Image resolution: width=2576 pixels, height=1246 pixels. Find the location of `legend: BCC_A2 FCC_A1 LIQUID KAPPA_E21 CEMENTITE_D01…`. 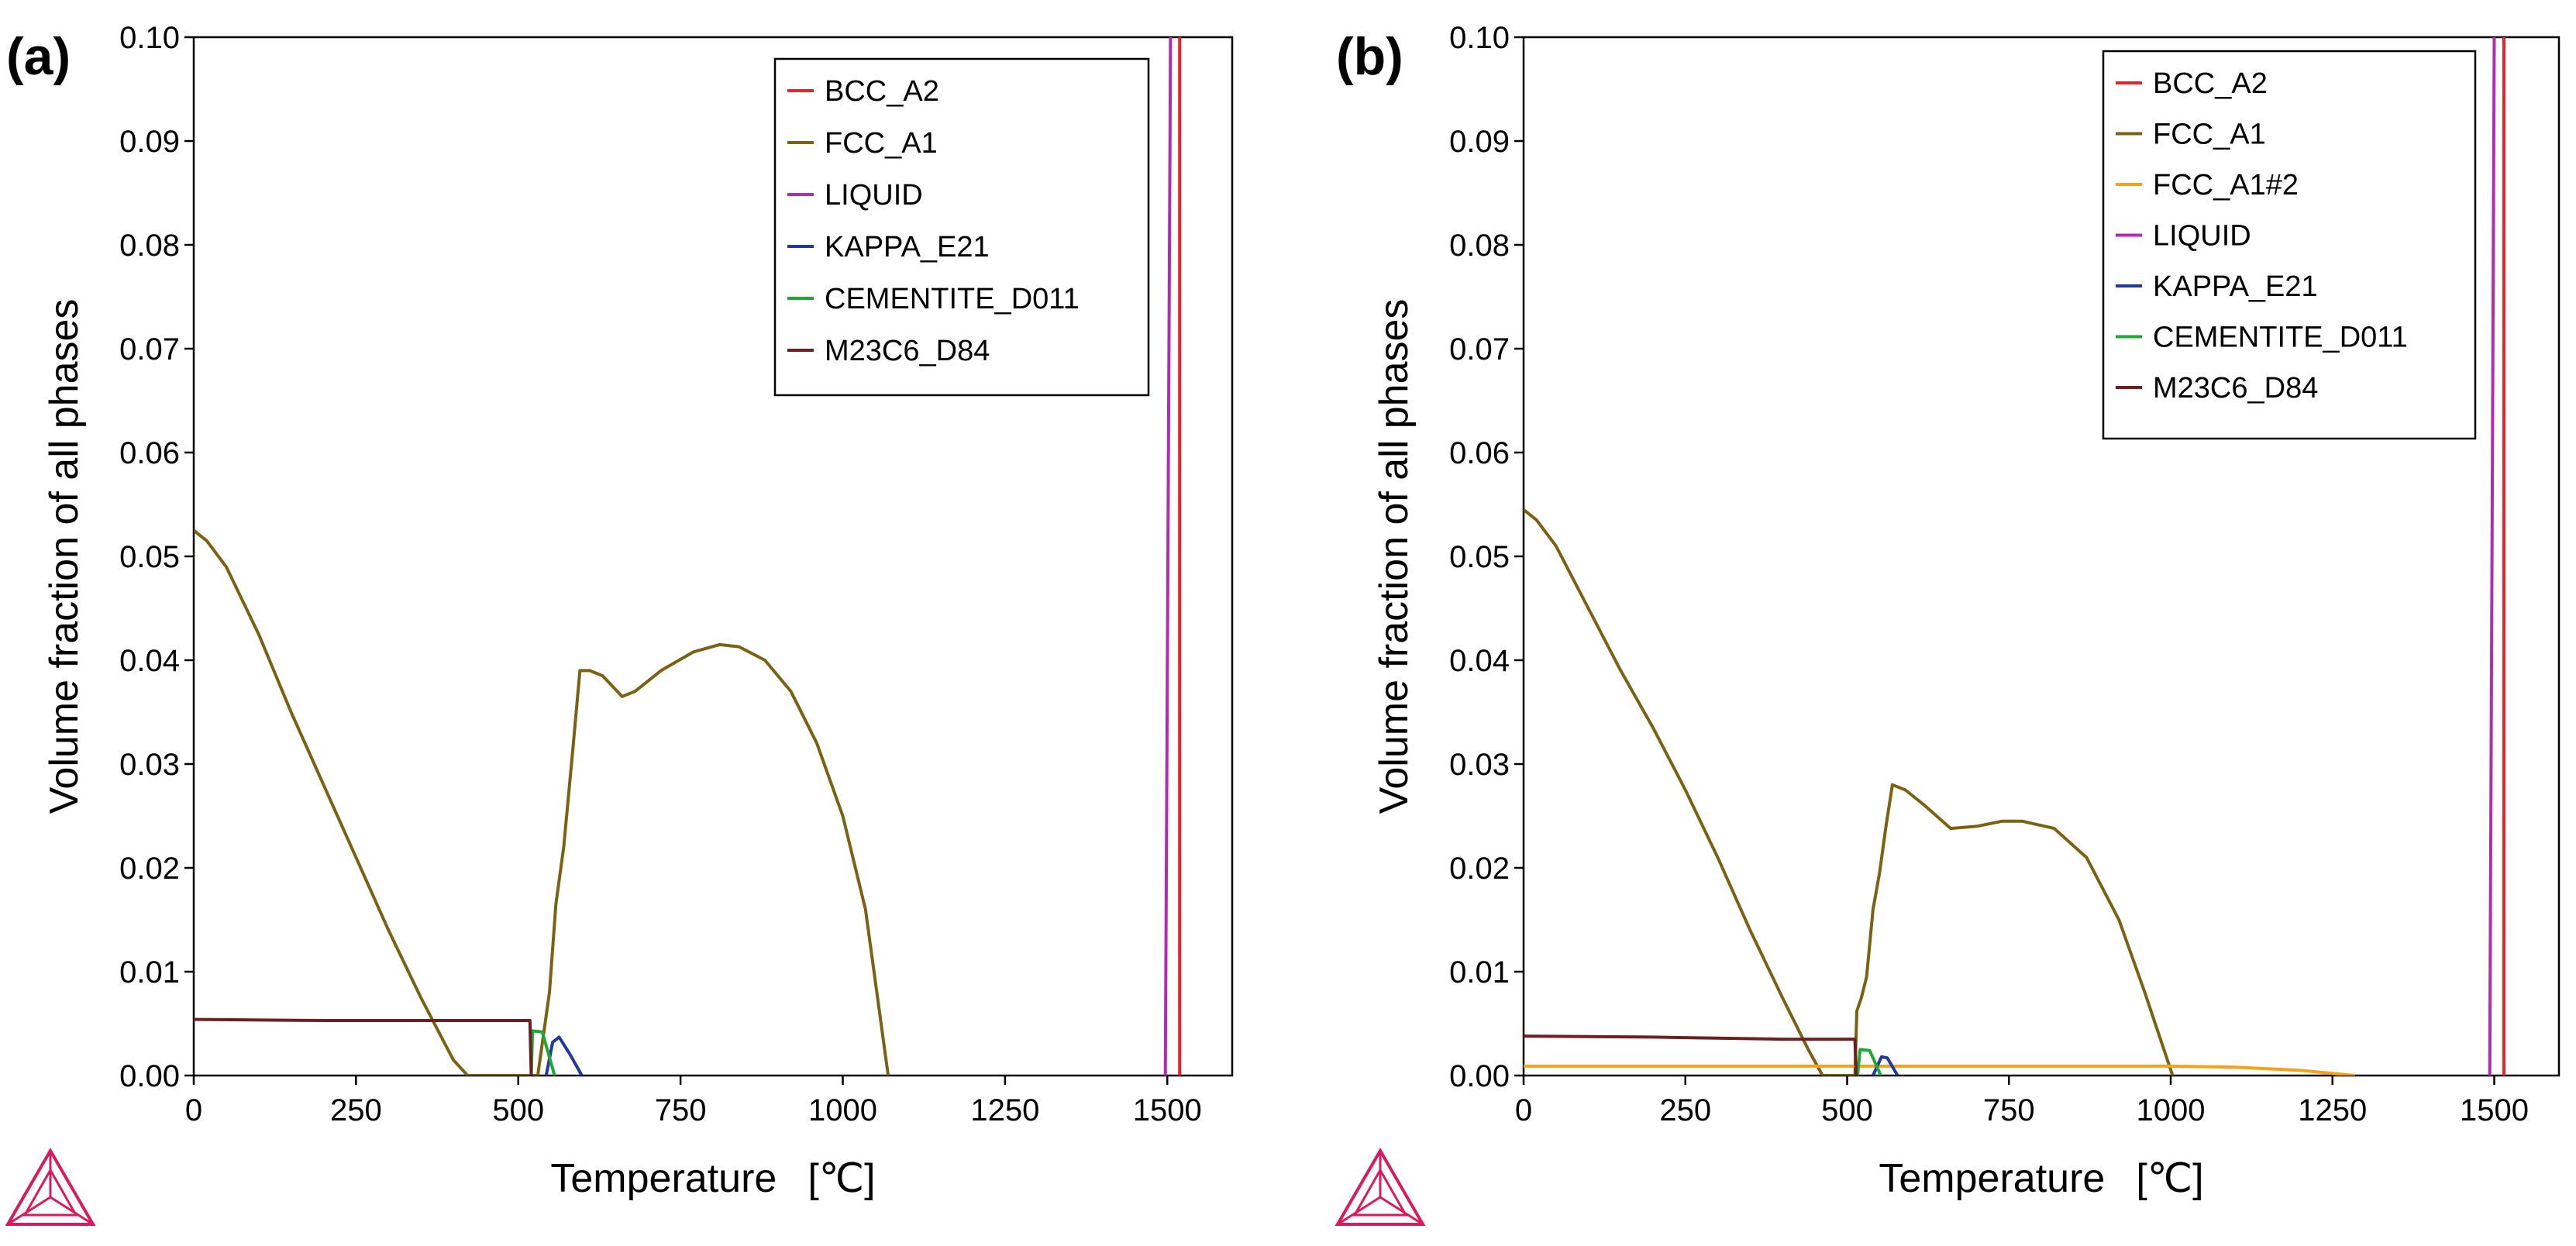

legend: BCC_A2 FCC_A1 LIQUID KAPPA_E21 CEMENTITE_D01… is located at coordinates (961, 227).